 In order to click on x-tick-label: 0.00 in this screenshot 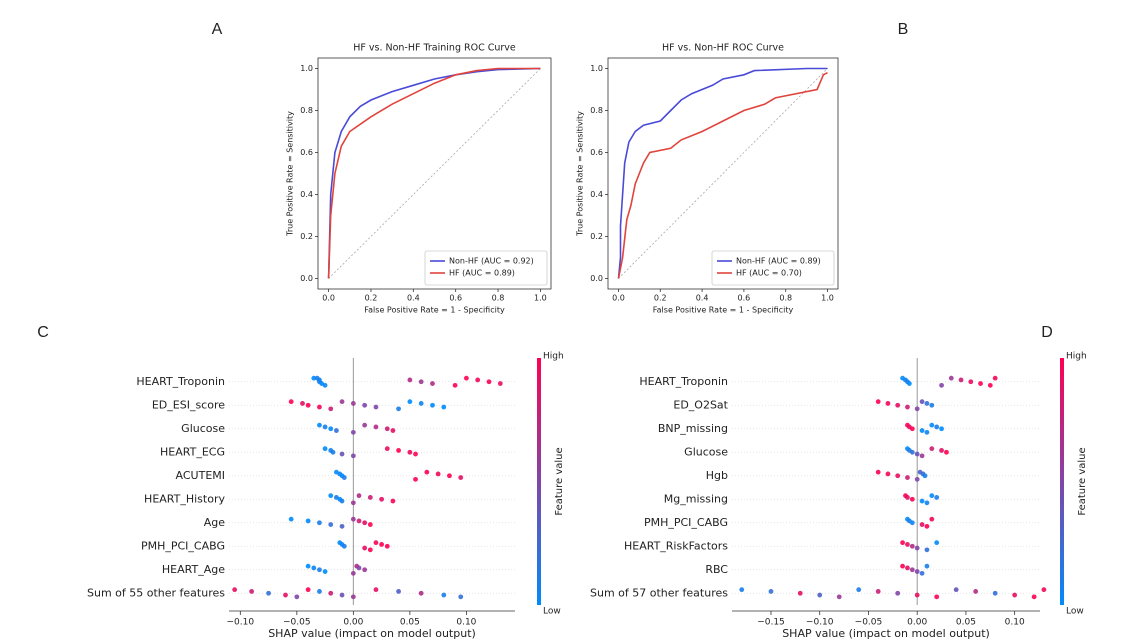, I will do `click(917, 623)`.